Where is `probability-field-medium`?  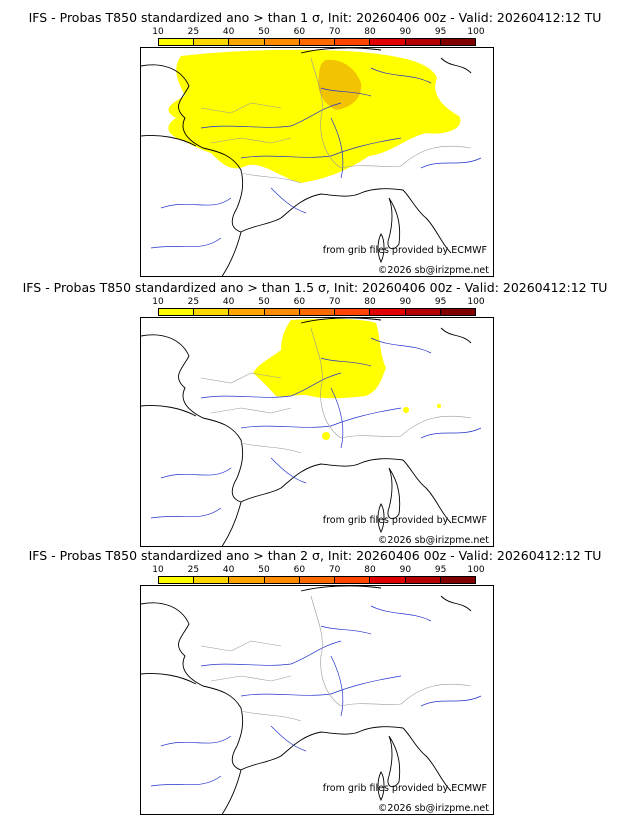
probability-field-medium is located at coordinates (347, 379).